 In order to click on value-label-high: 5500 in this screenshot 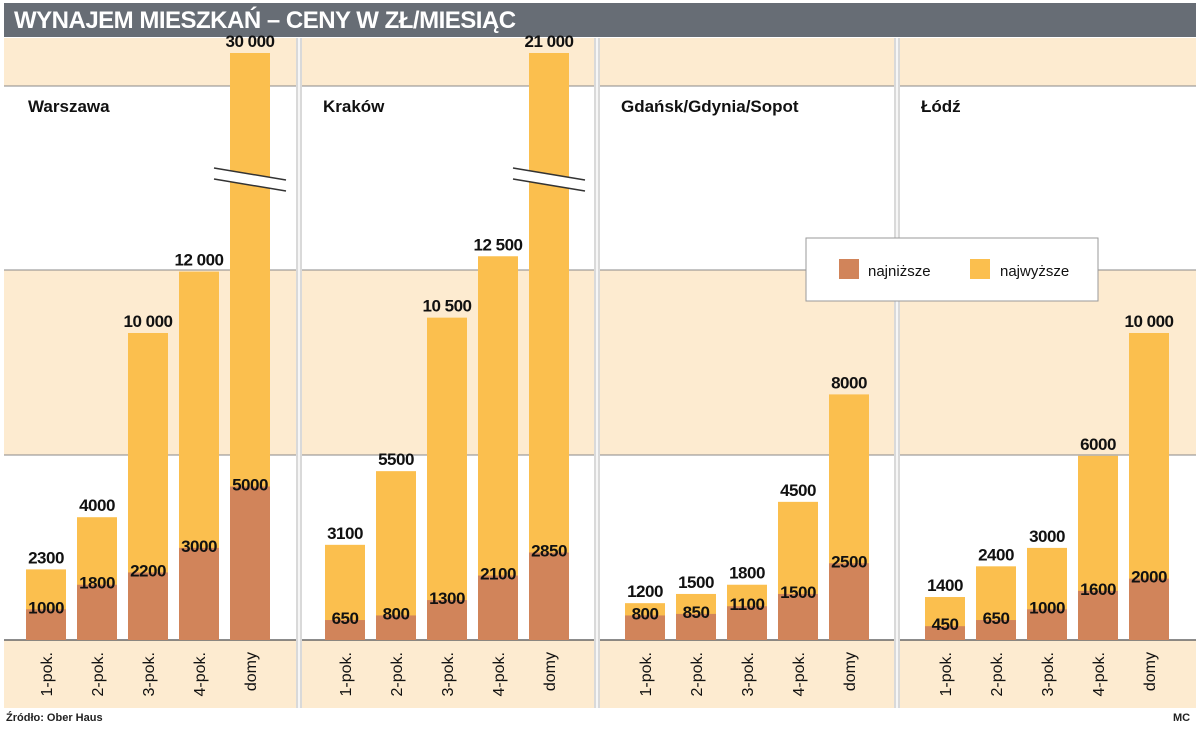, I will do `click(396, 459)`.